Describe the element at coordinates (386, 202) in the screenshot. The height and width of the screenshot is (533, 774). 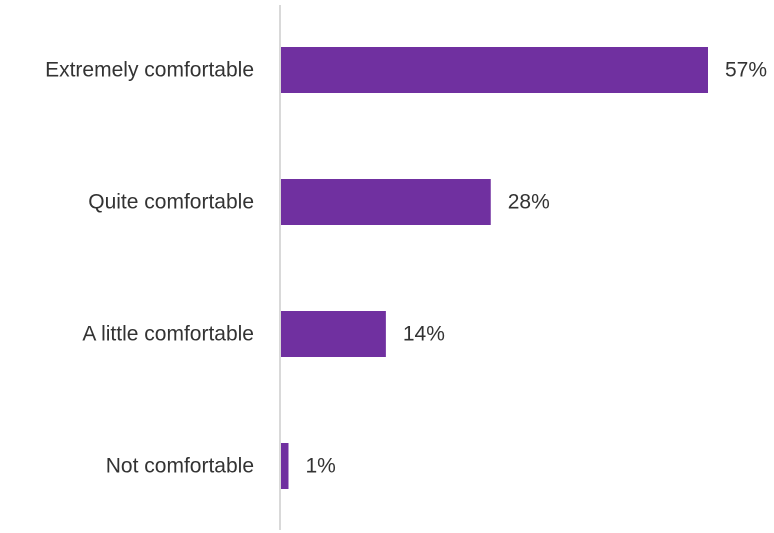
I see `bar-quite-comfortable` at that location.